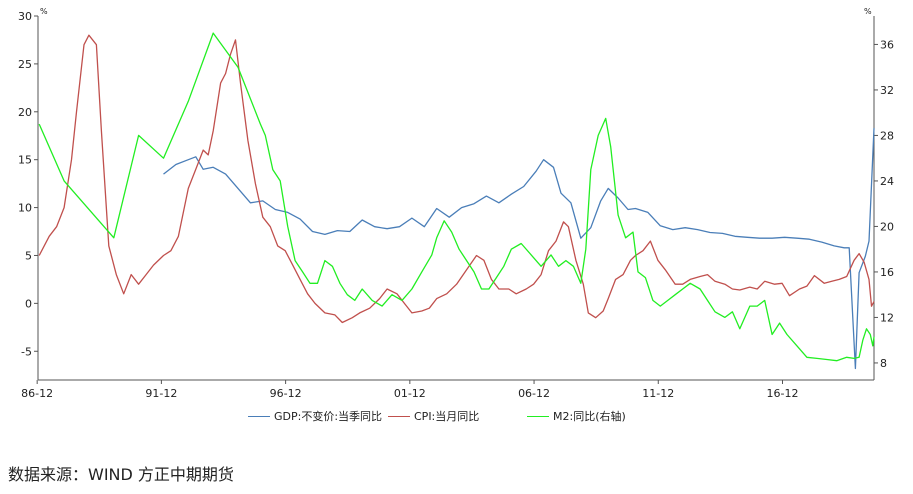  Describe the element at coordinates (25, 16) in the screenshot. I see `left-tick-label: 30` at that location.